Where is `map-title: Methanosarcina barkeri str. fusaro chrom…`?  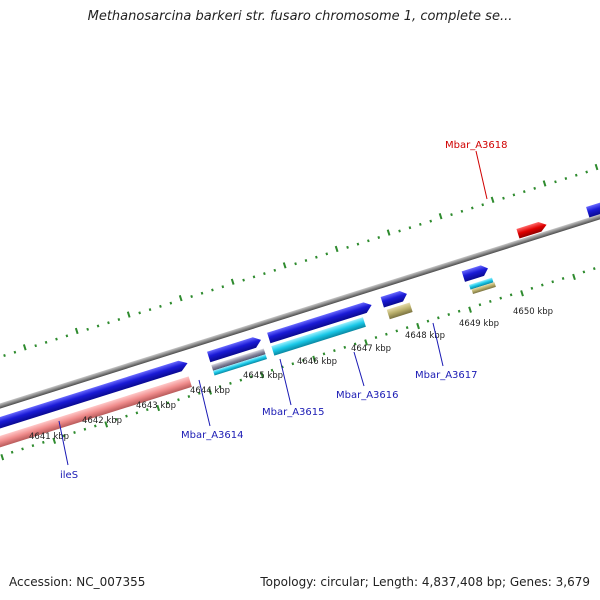
map-title: Methanosarcina barkeri str. fusaro chrom… is located at coordinates (300, 16).